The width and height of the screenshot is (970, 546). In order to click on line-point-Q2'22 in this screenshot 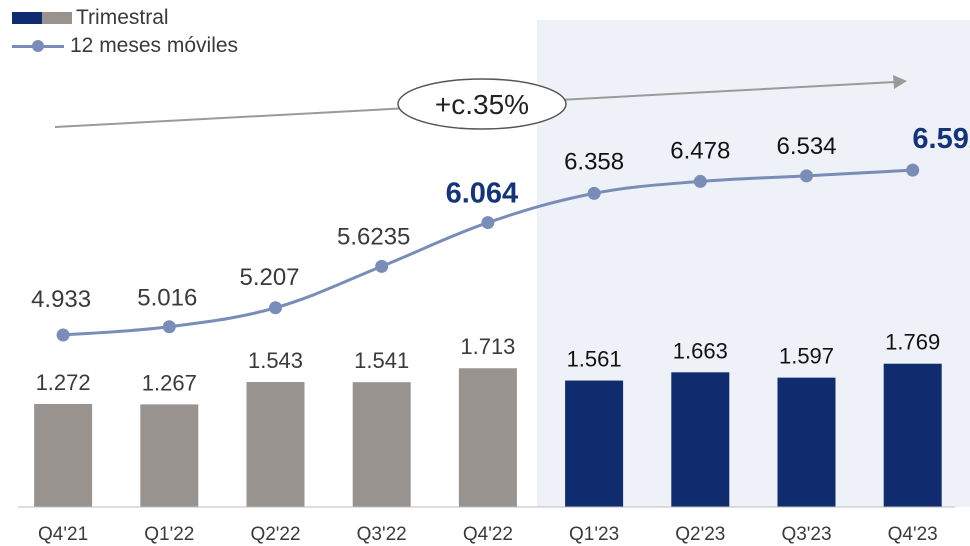, I will do `click(275, 308)`.